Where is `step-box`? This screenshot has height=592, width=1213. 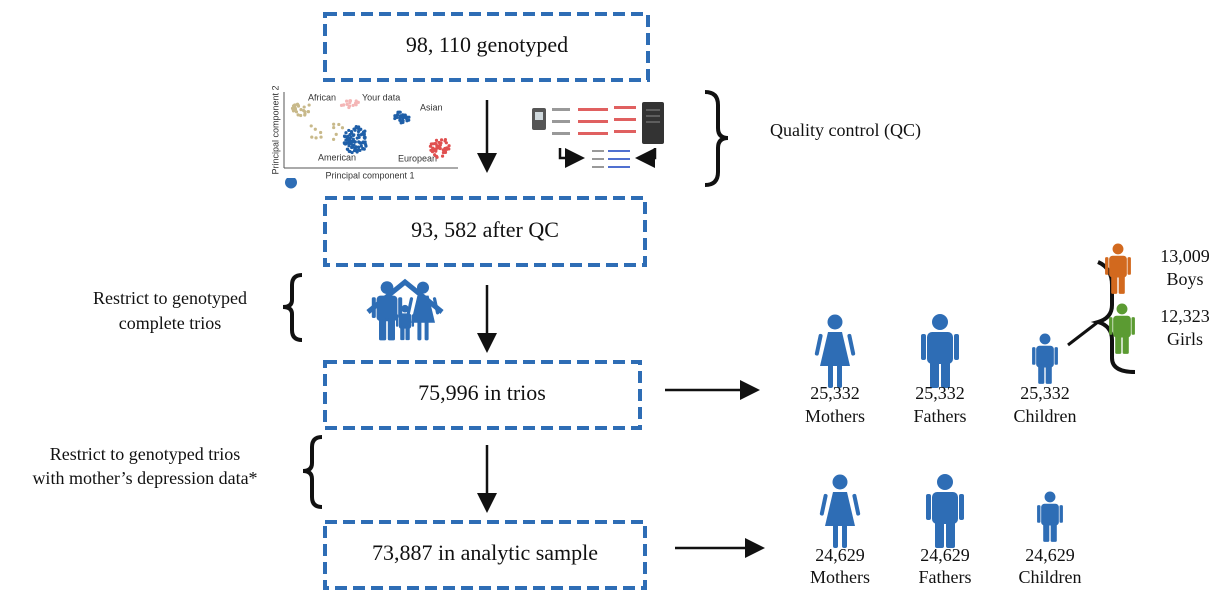
step-box is located at coordinates (485, 231).